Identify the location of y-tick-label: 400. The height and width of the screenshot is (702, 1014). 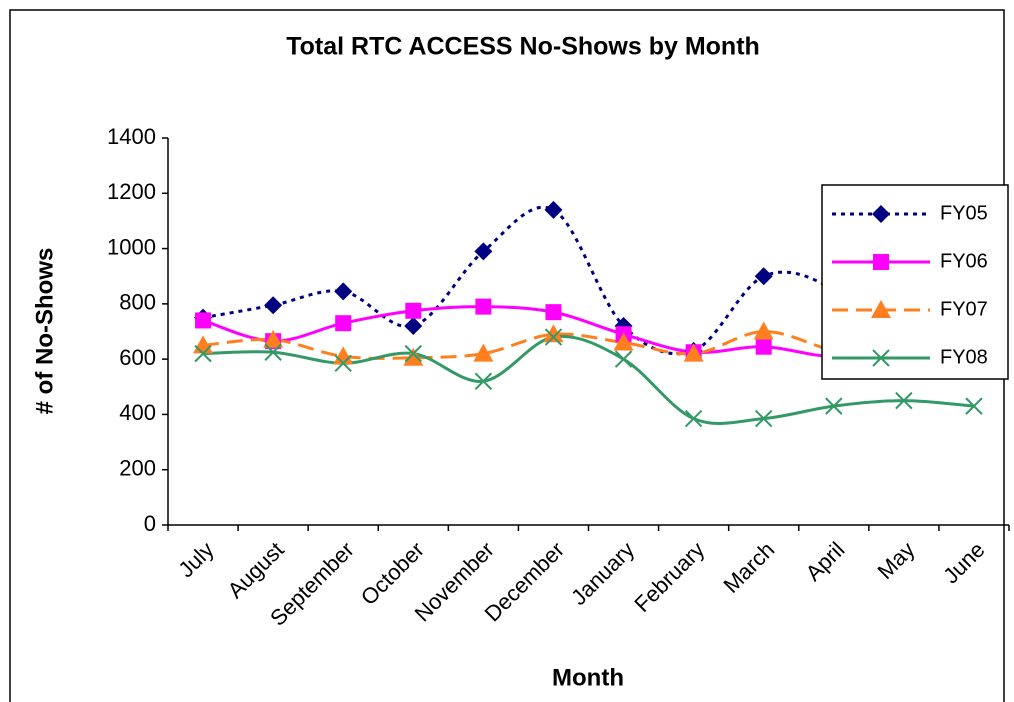
(137, 412).